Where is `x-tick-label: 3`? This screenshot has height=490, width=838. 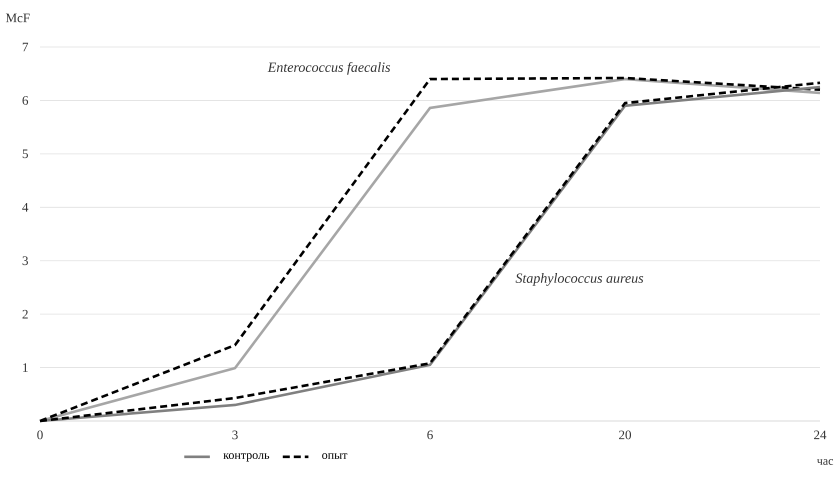
x-tick-label: 3 is located at coordinates (235, 435).